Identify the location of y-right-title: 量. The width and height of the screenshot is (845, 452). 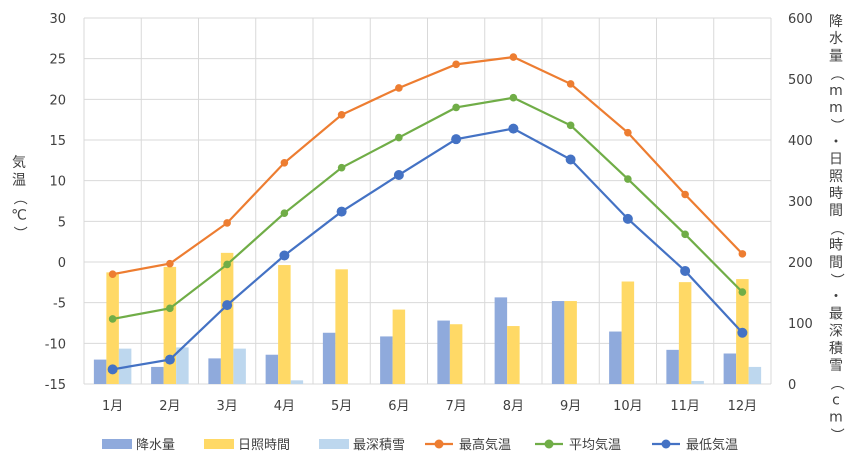
(836, 56).